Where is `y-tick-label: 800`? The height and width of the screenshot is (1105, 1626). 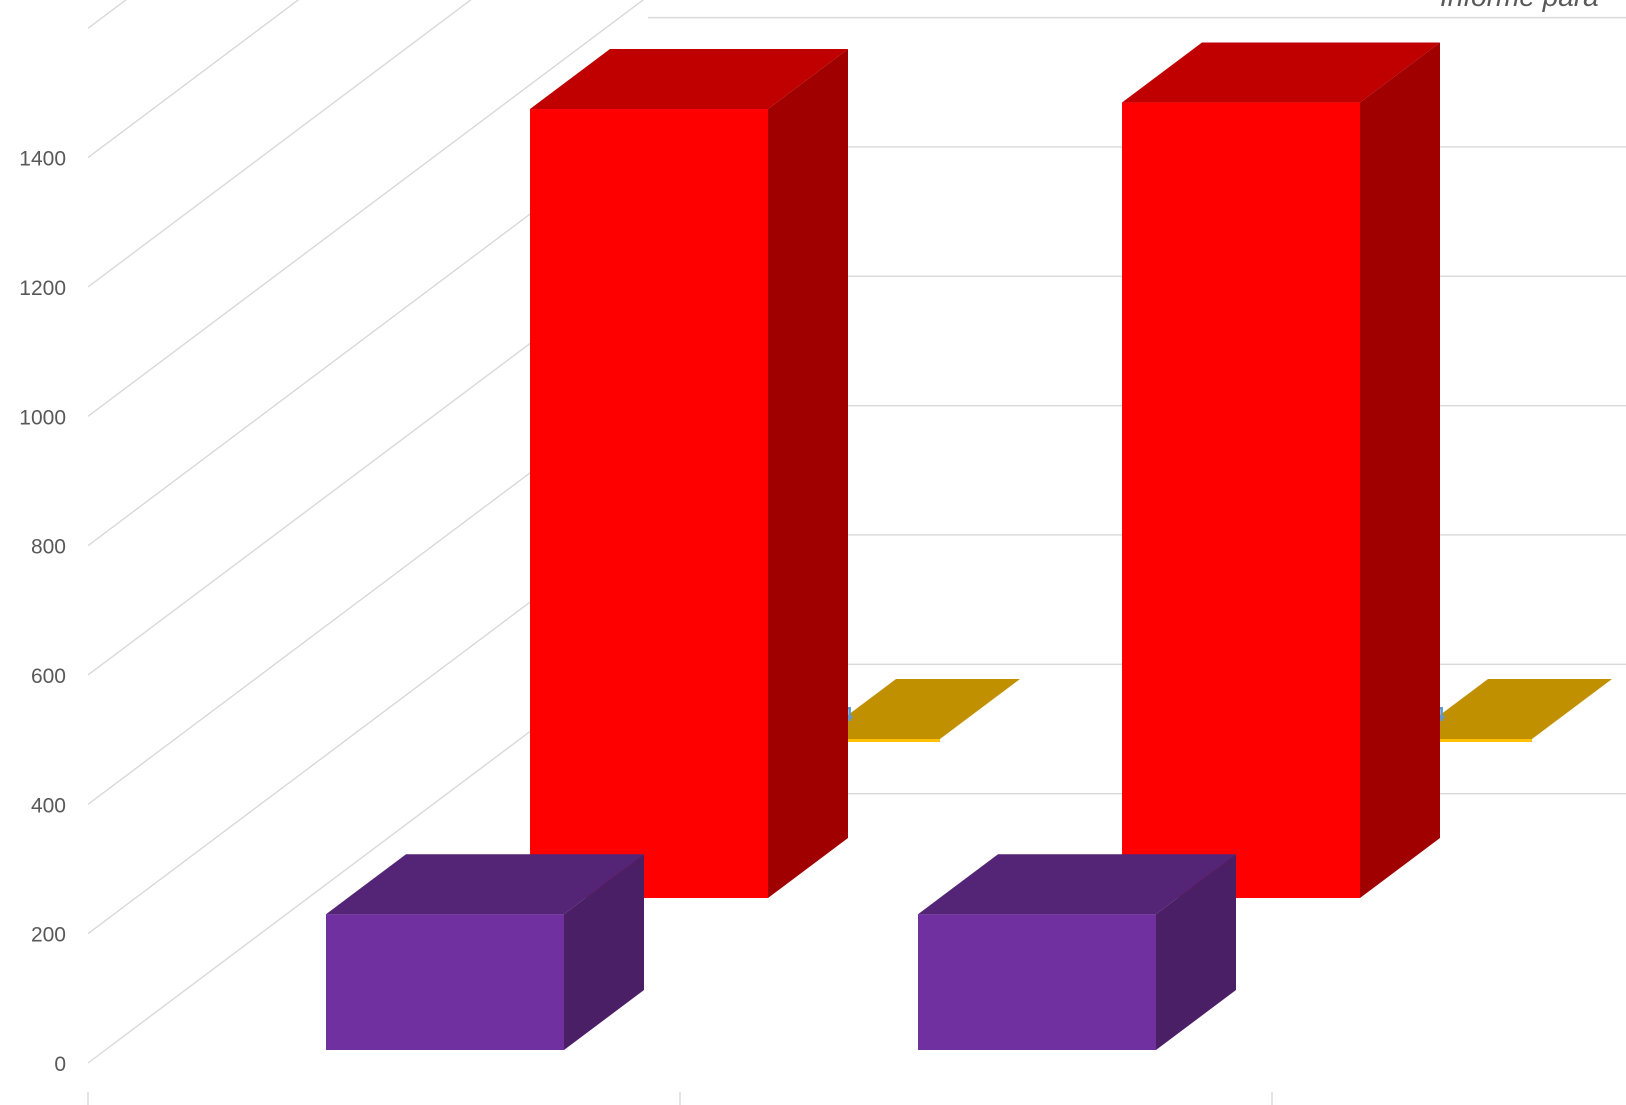 y-tick-label: 800 is located at coordinates (48, 547).